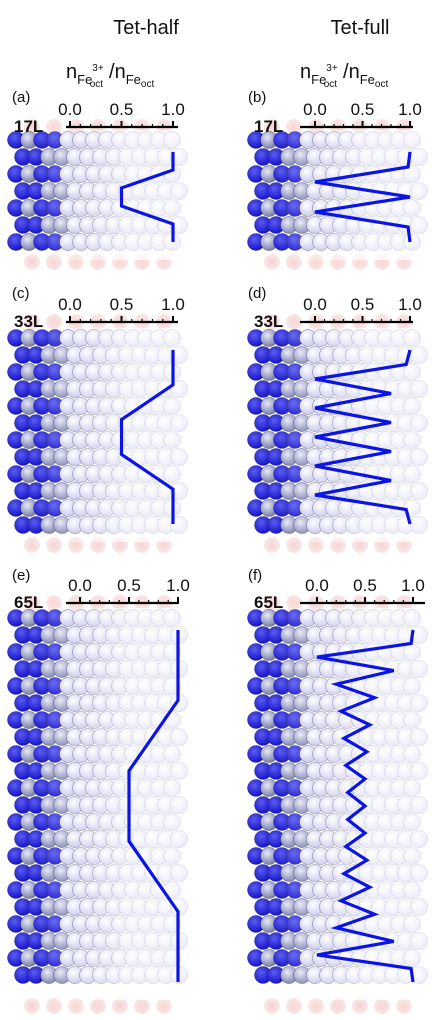  What do you see at coordinates (257, 293) in the screenshot?
I see `panel-label: (d)` at bounding box center [257, 293].